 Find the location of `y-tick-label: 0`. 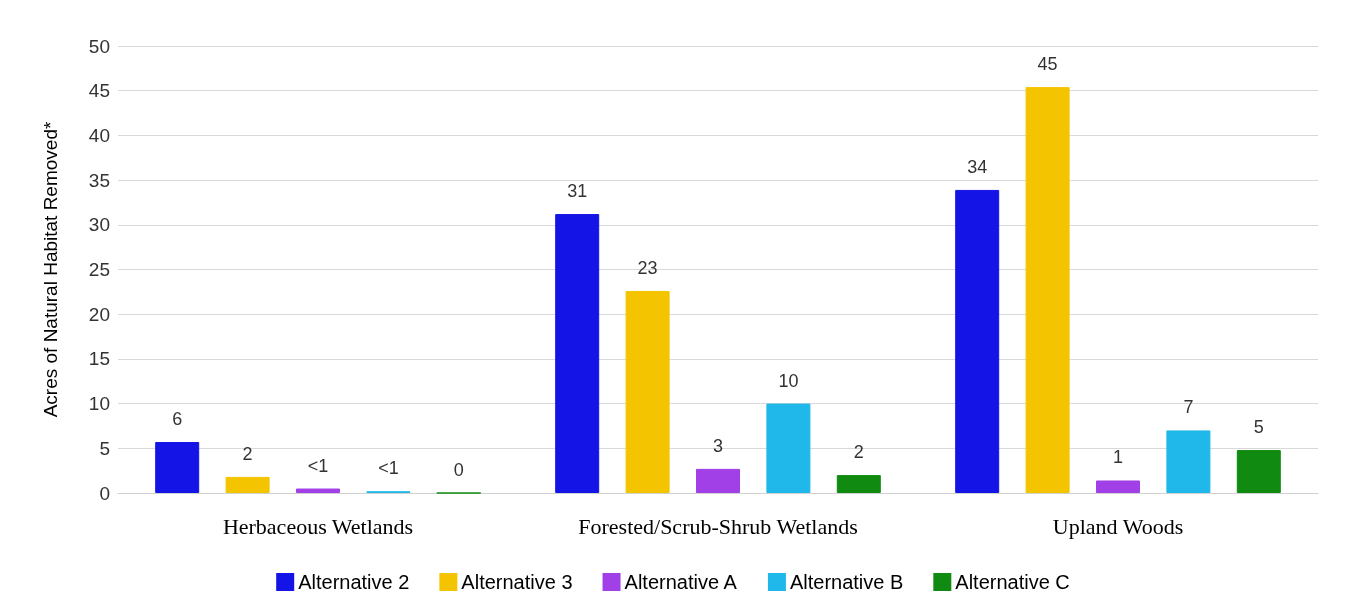

y-tick-label: 0 is located at coordinates (104, 493).